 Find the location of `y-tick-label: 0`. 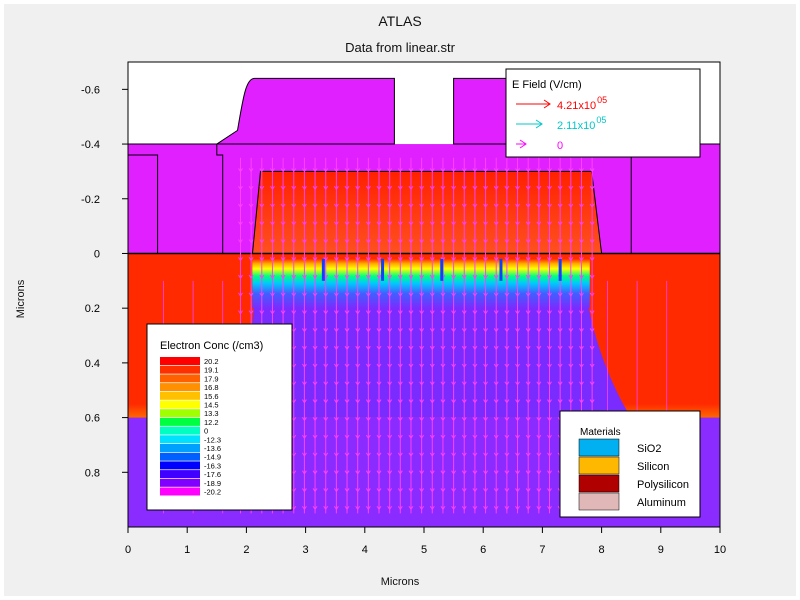

y-tick-label: 0 is located at coordinates (97, 254).